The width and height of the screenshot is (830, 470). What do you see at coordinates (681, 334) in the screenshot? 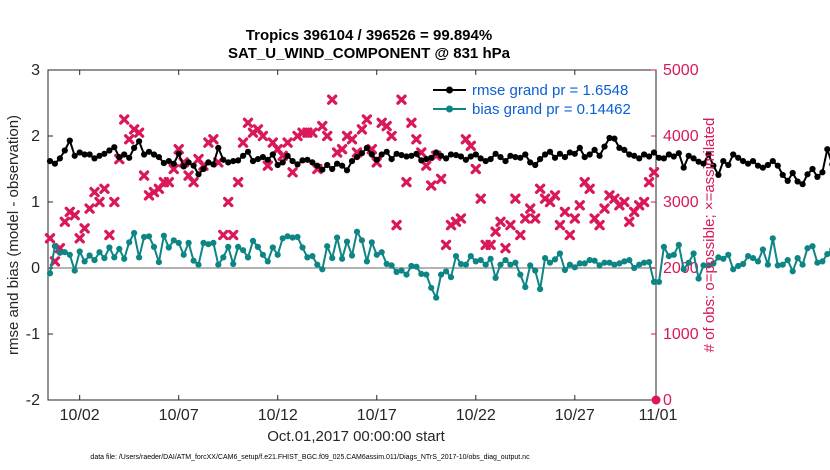
I see `y2-tick-label: 1000` at bounding box center [681, 334].